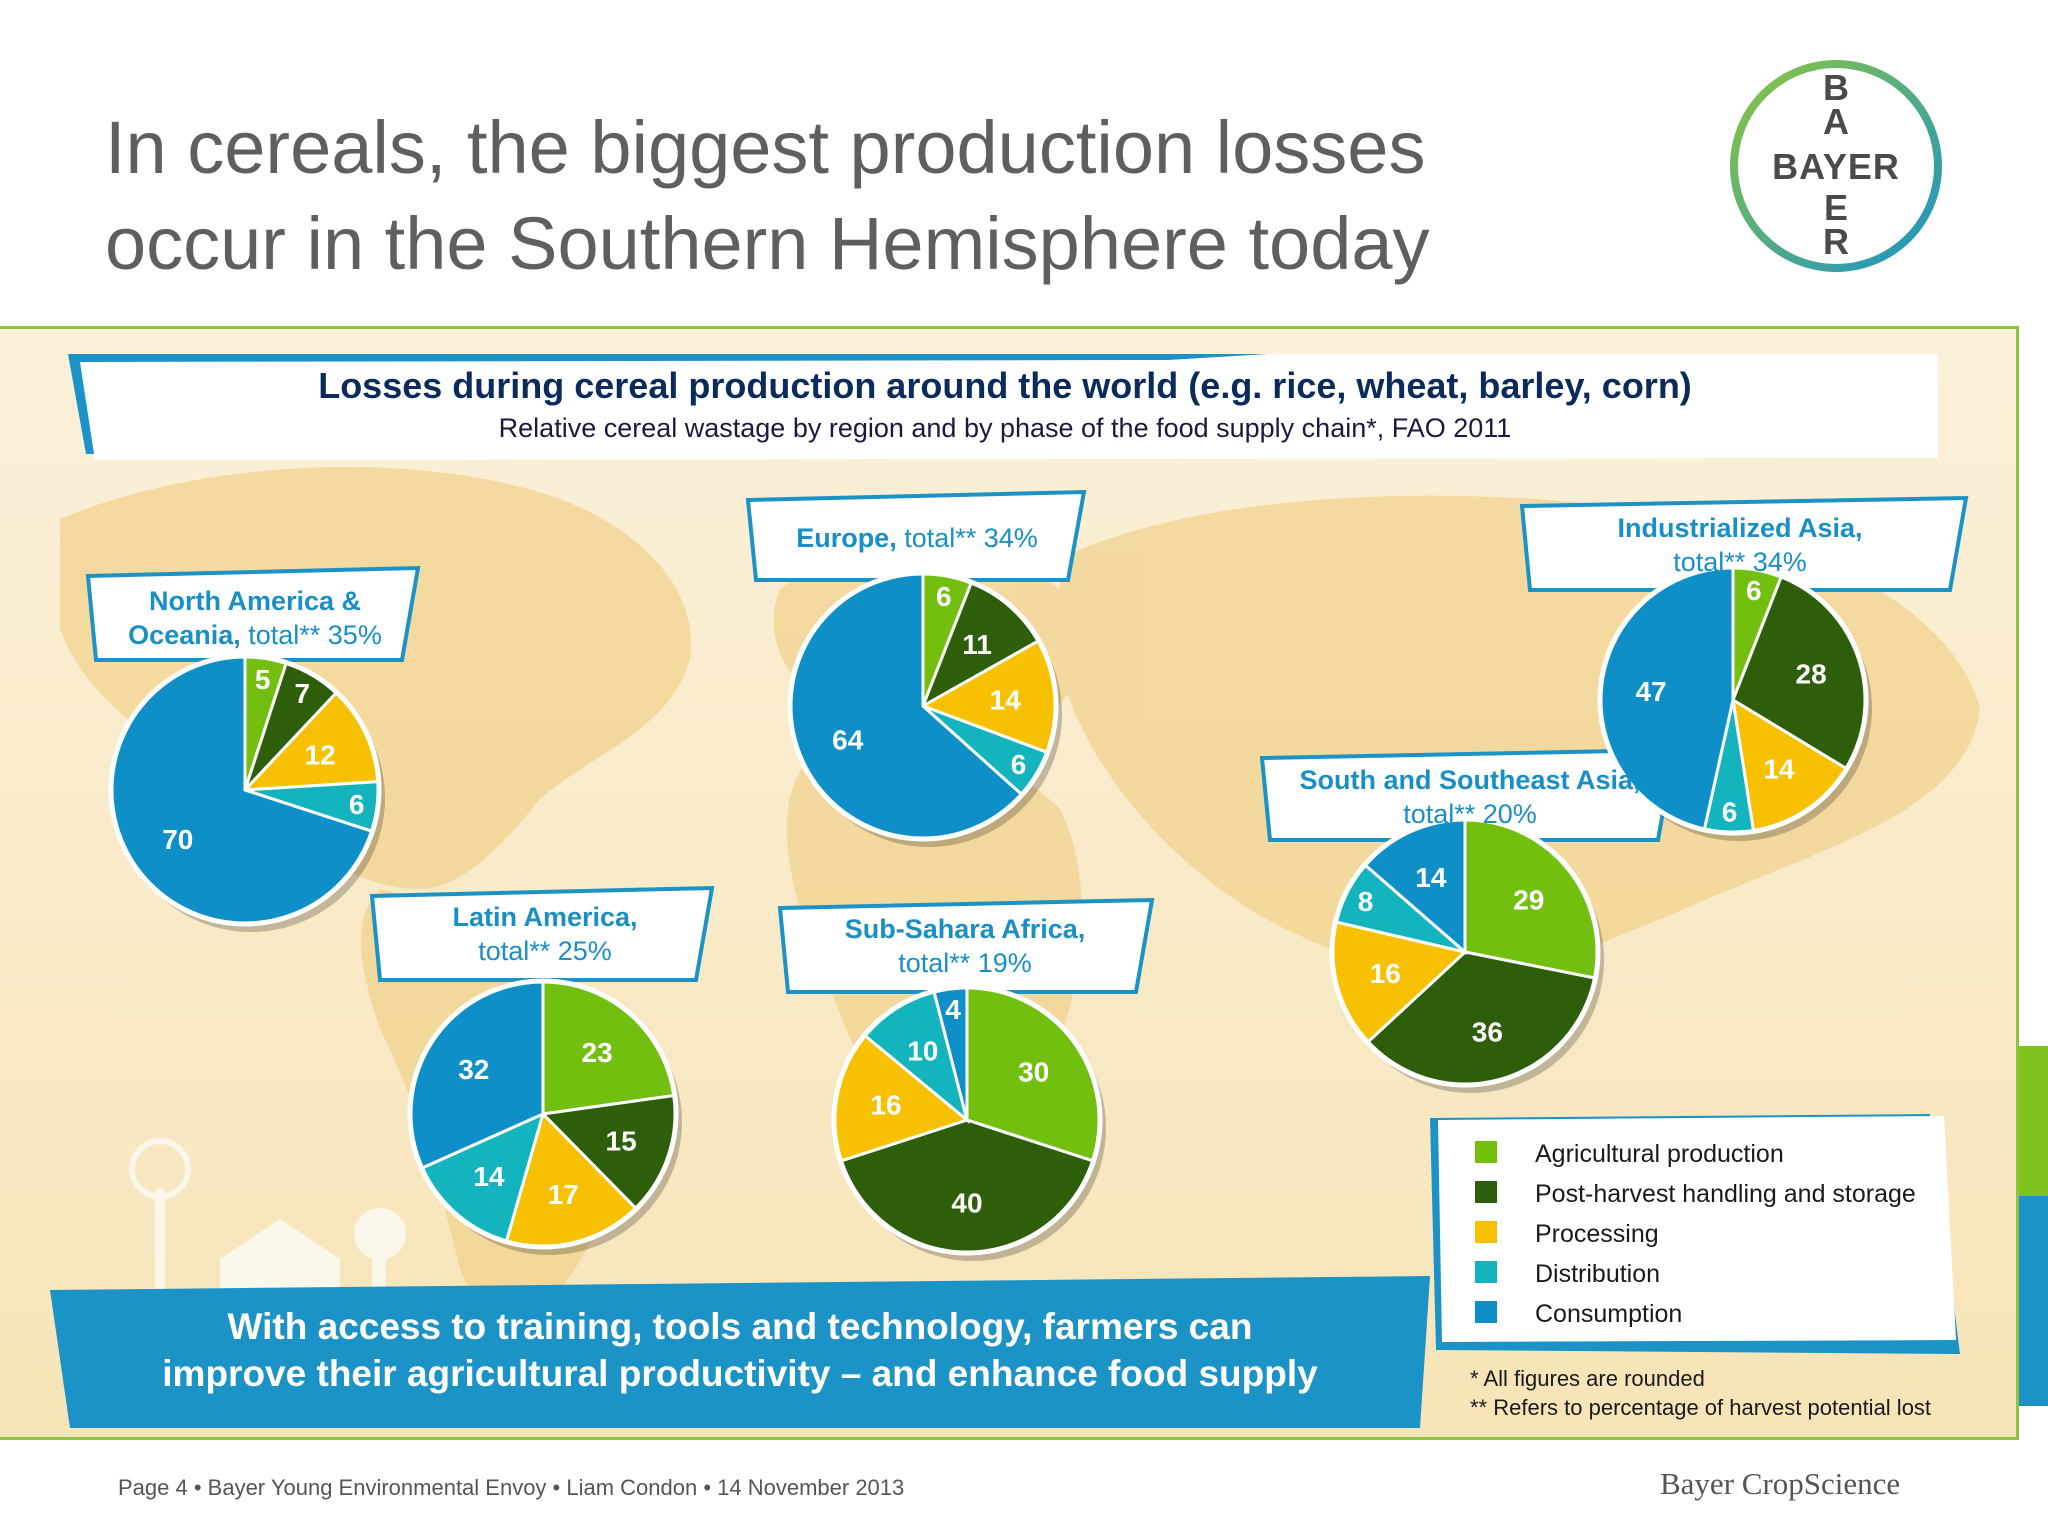  I want to click on slice-value-label: 28, so click(1811, 674).